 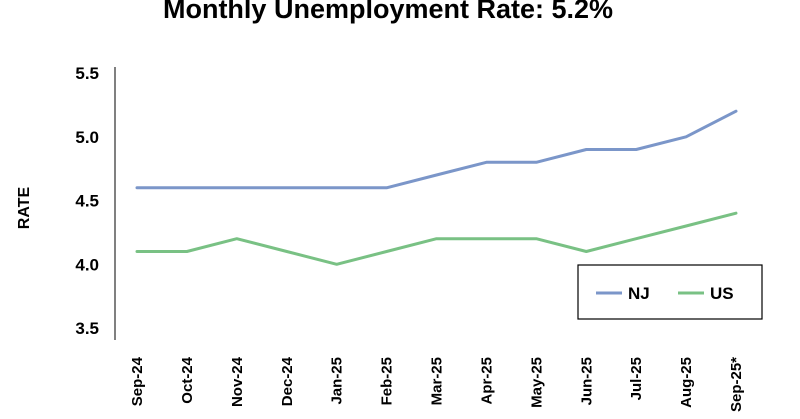 What do you see at coordinates (287, 381) in the screenshot?
I see `x-tick-label: Dec-24` at bounding box center [287, 381].